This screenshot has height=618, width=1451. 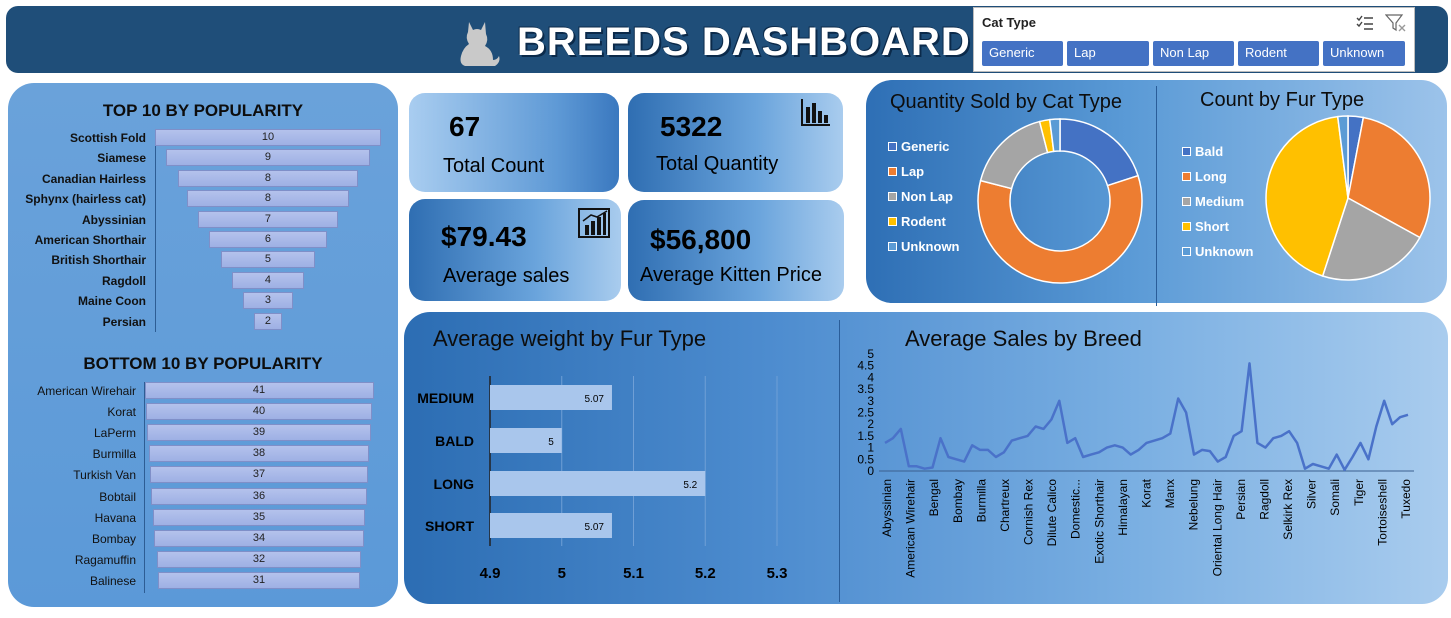 What do you see at coordinates (526, 440) in the screenshot?
I see `weight-bar-bald` at bounding box center [526, 440].